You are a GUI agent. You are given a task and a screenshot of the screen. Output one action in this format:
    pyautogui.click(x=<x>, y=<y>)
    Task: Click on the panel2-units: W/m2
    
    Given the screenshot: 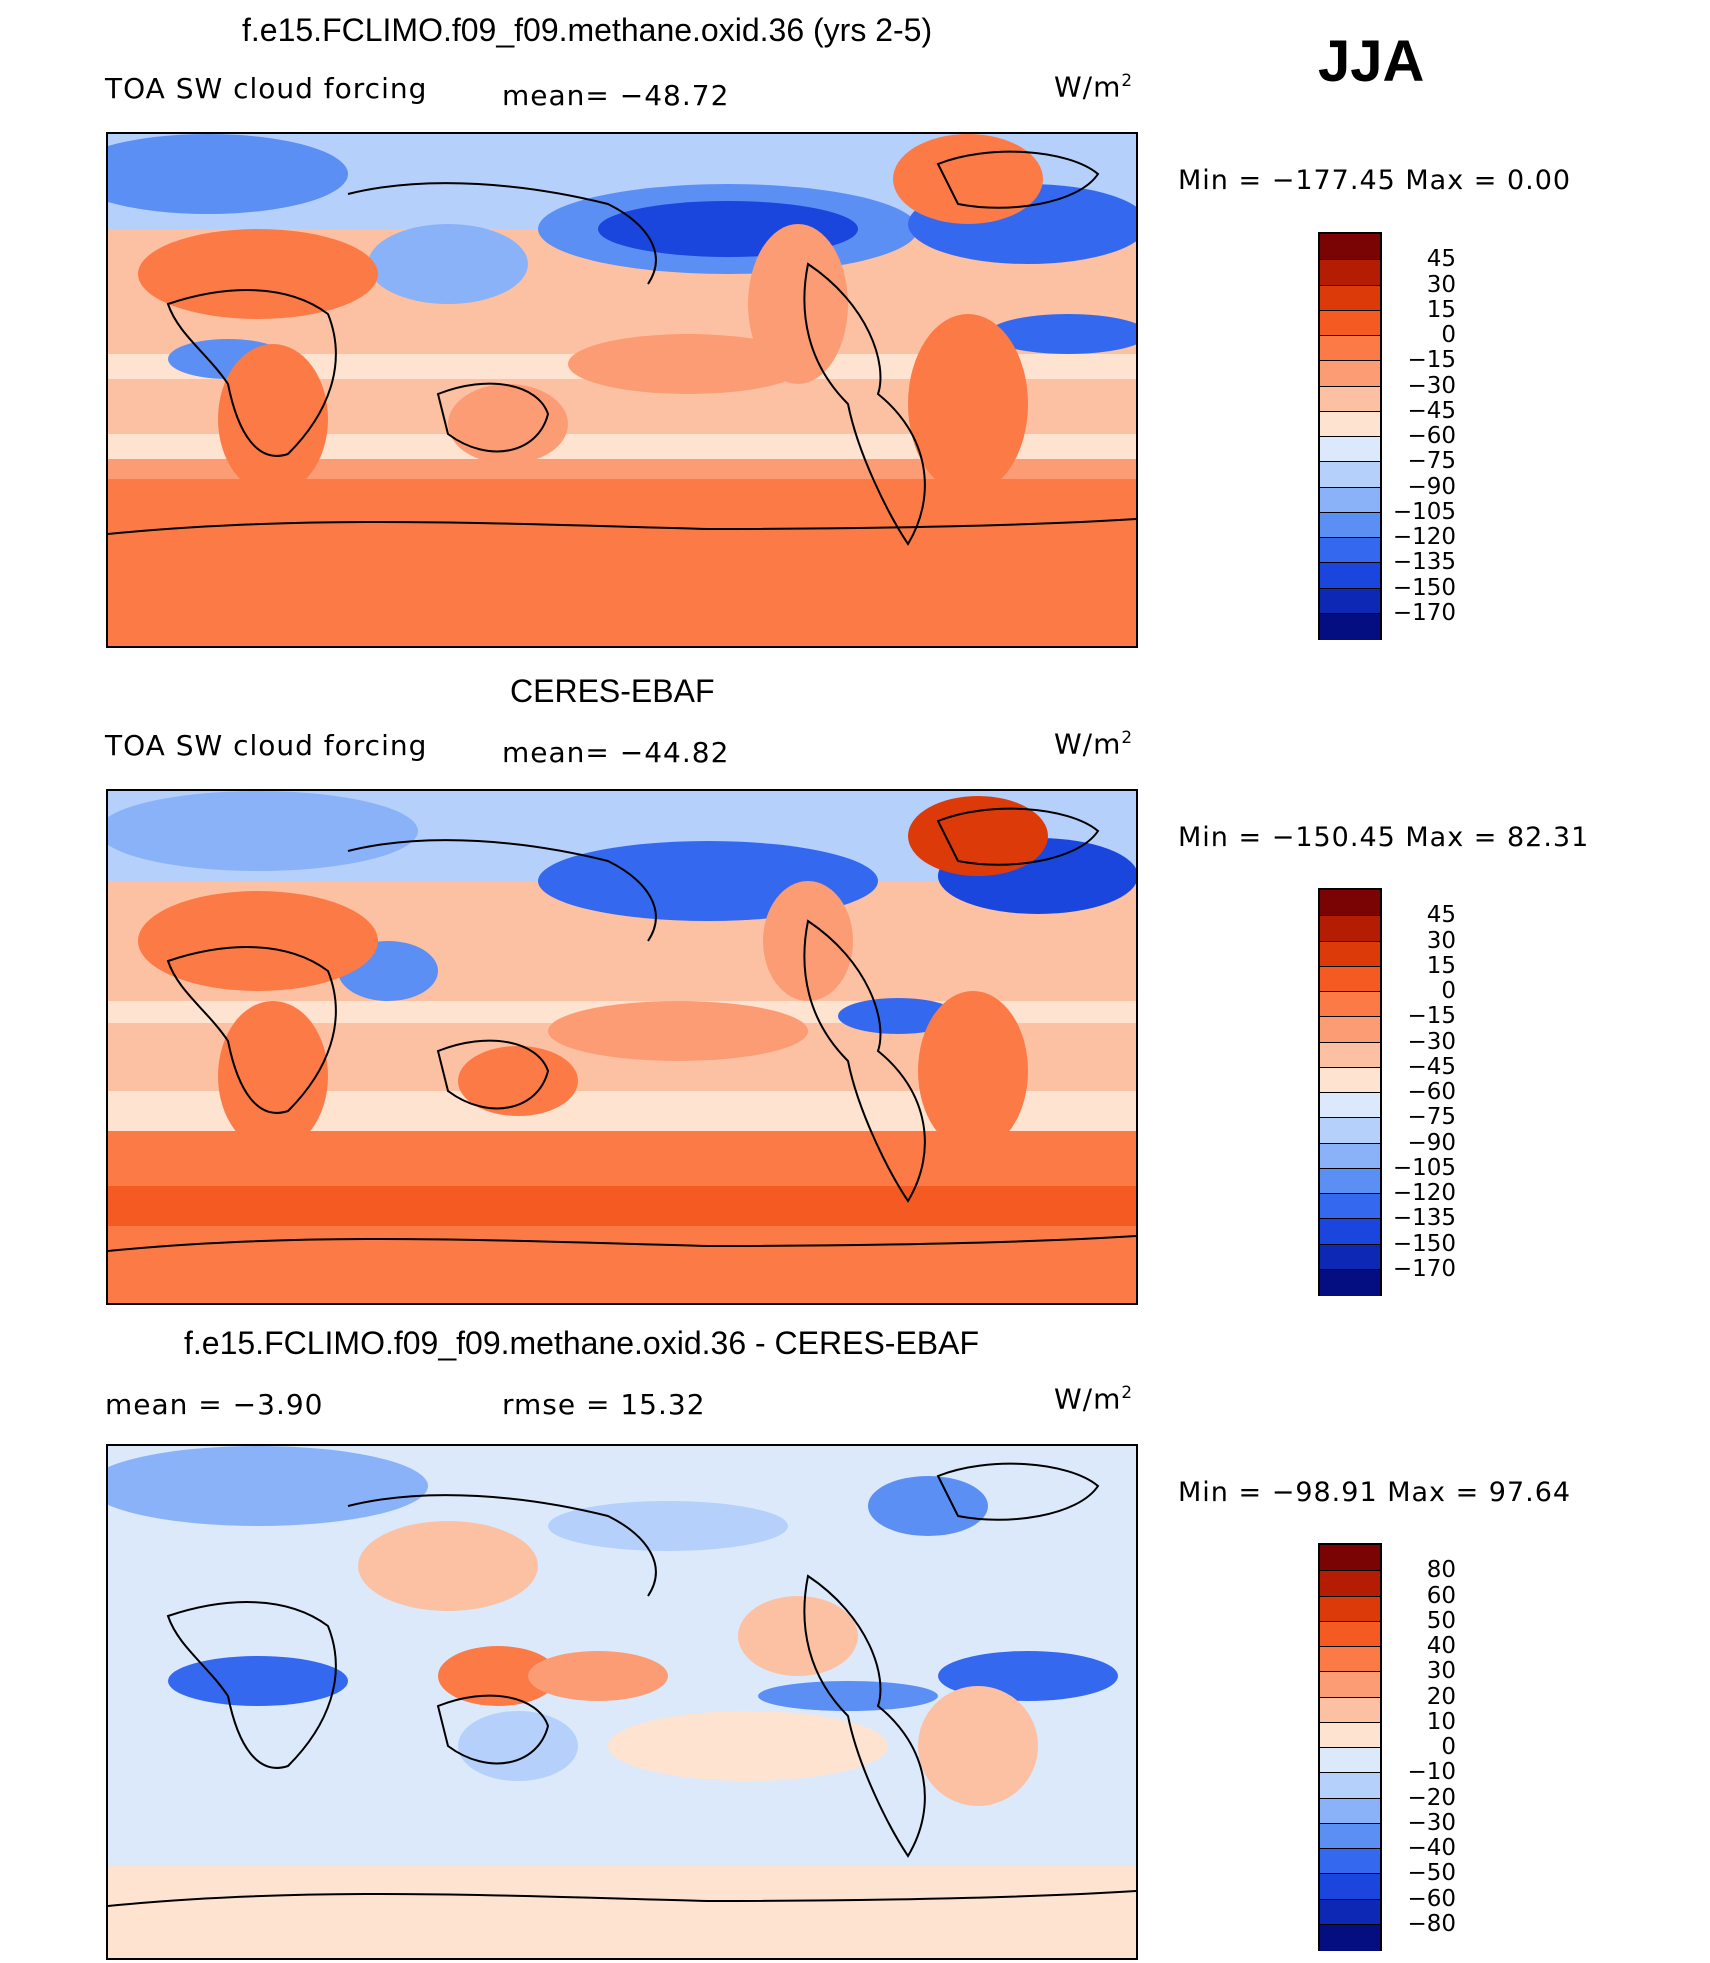 What is the action you would take?
    pyautogui.click(x=1094, y=744)
    